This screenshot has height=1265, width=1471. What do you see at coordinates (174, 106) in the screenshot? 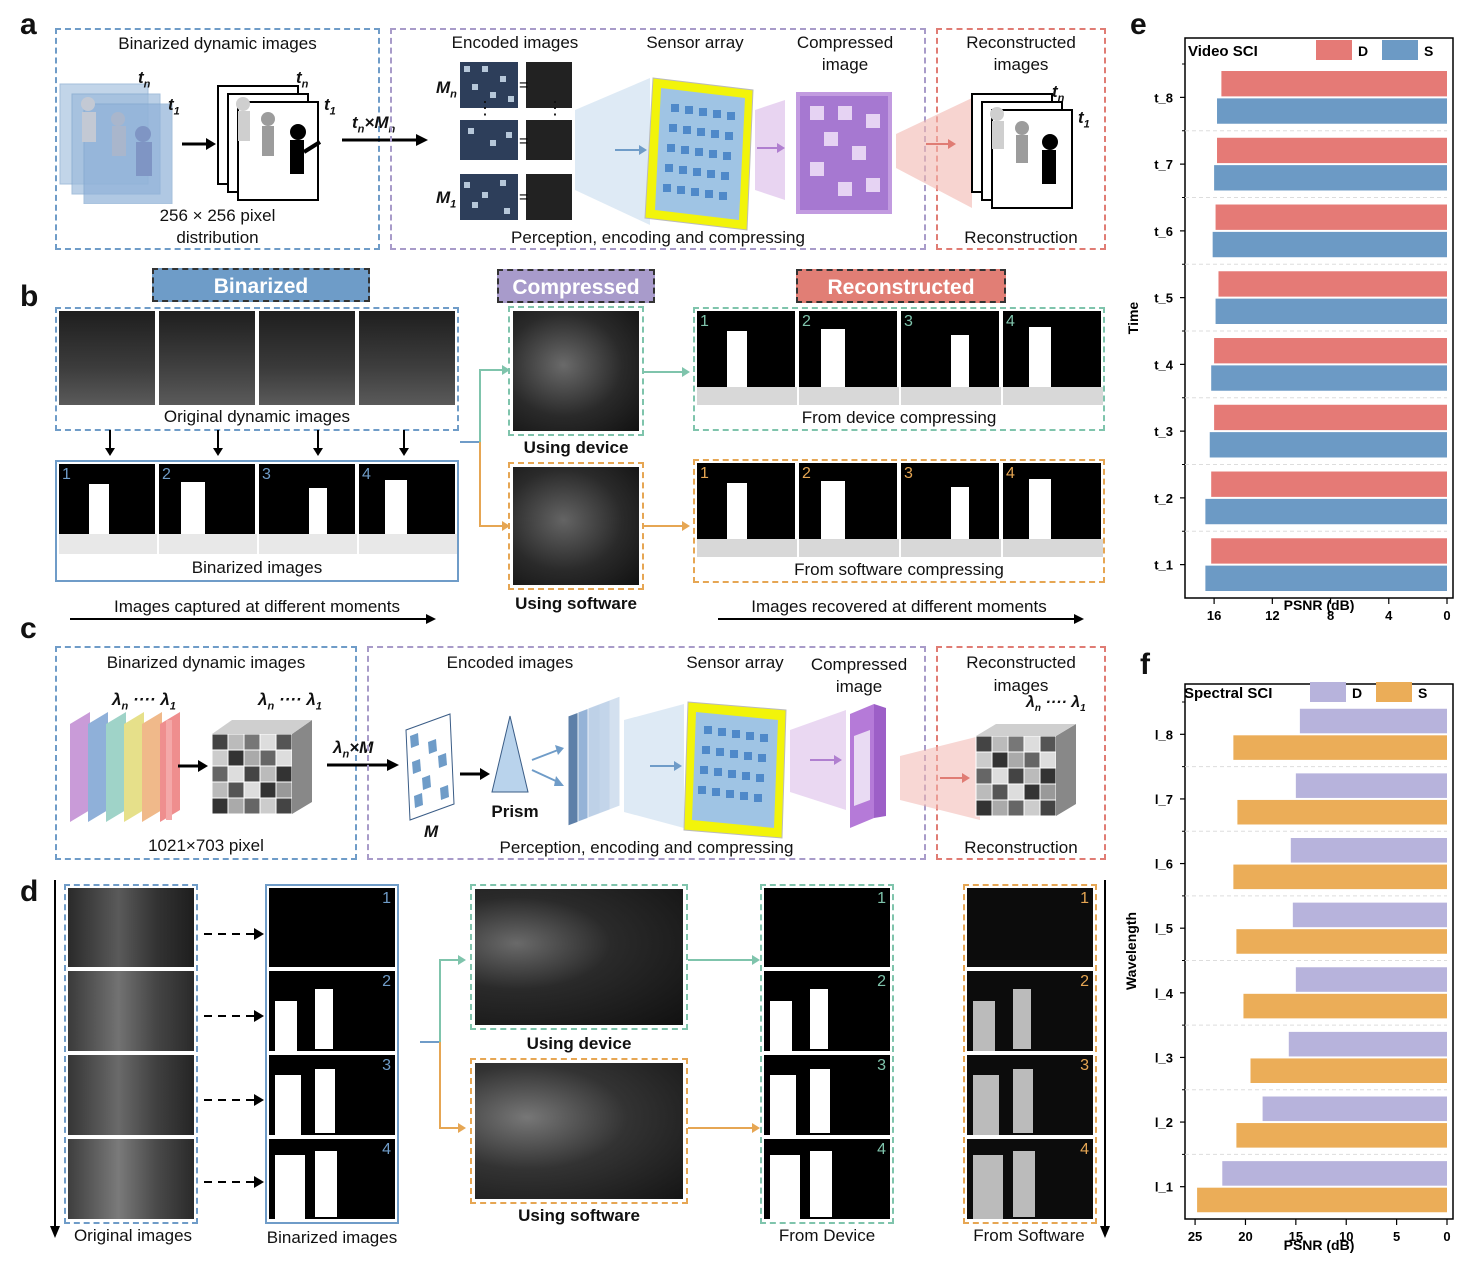
I see `a-t1-left: t1` at bounding box center [174, 106].